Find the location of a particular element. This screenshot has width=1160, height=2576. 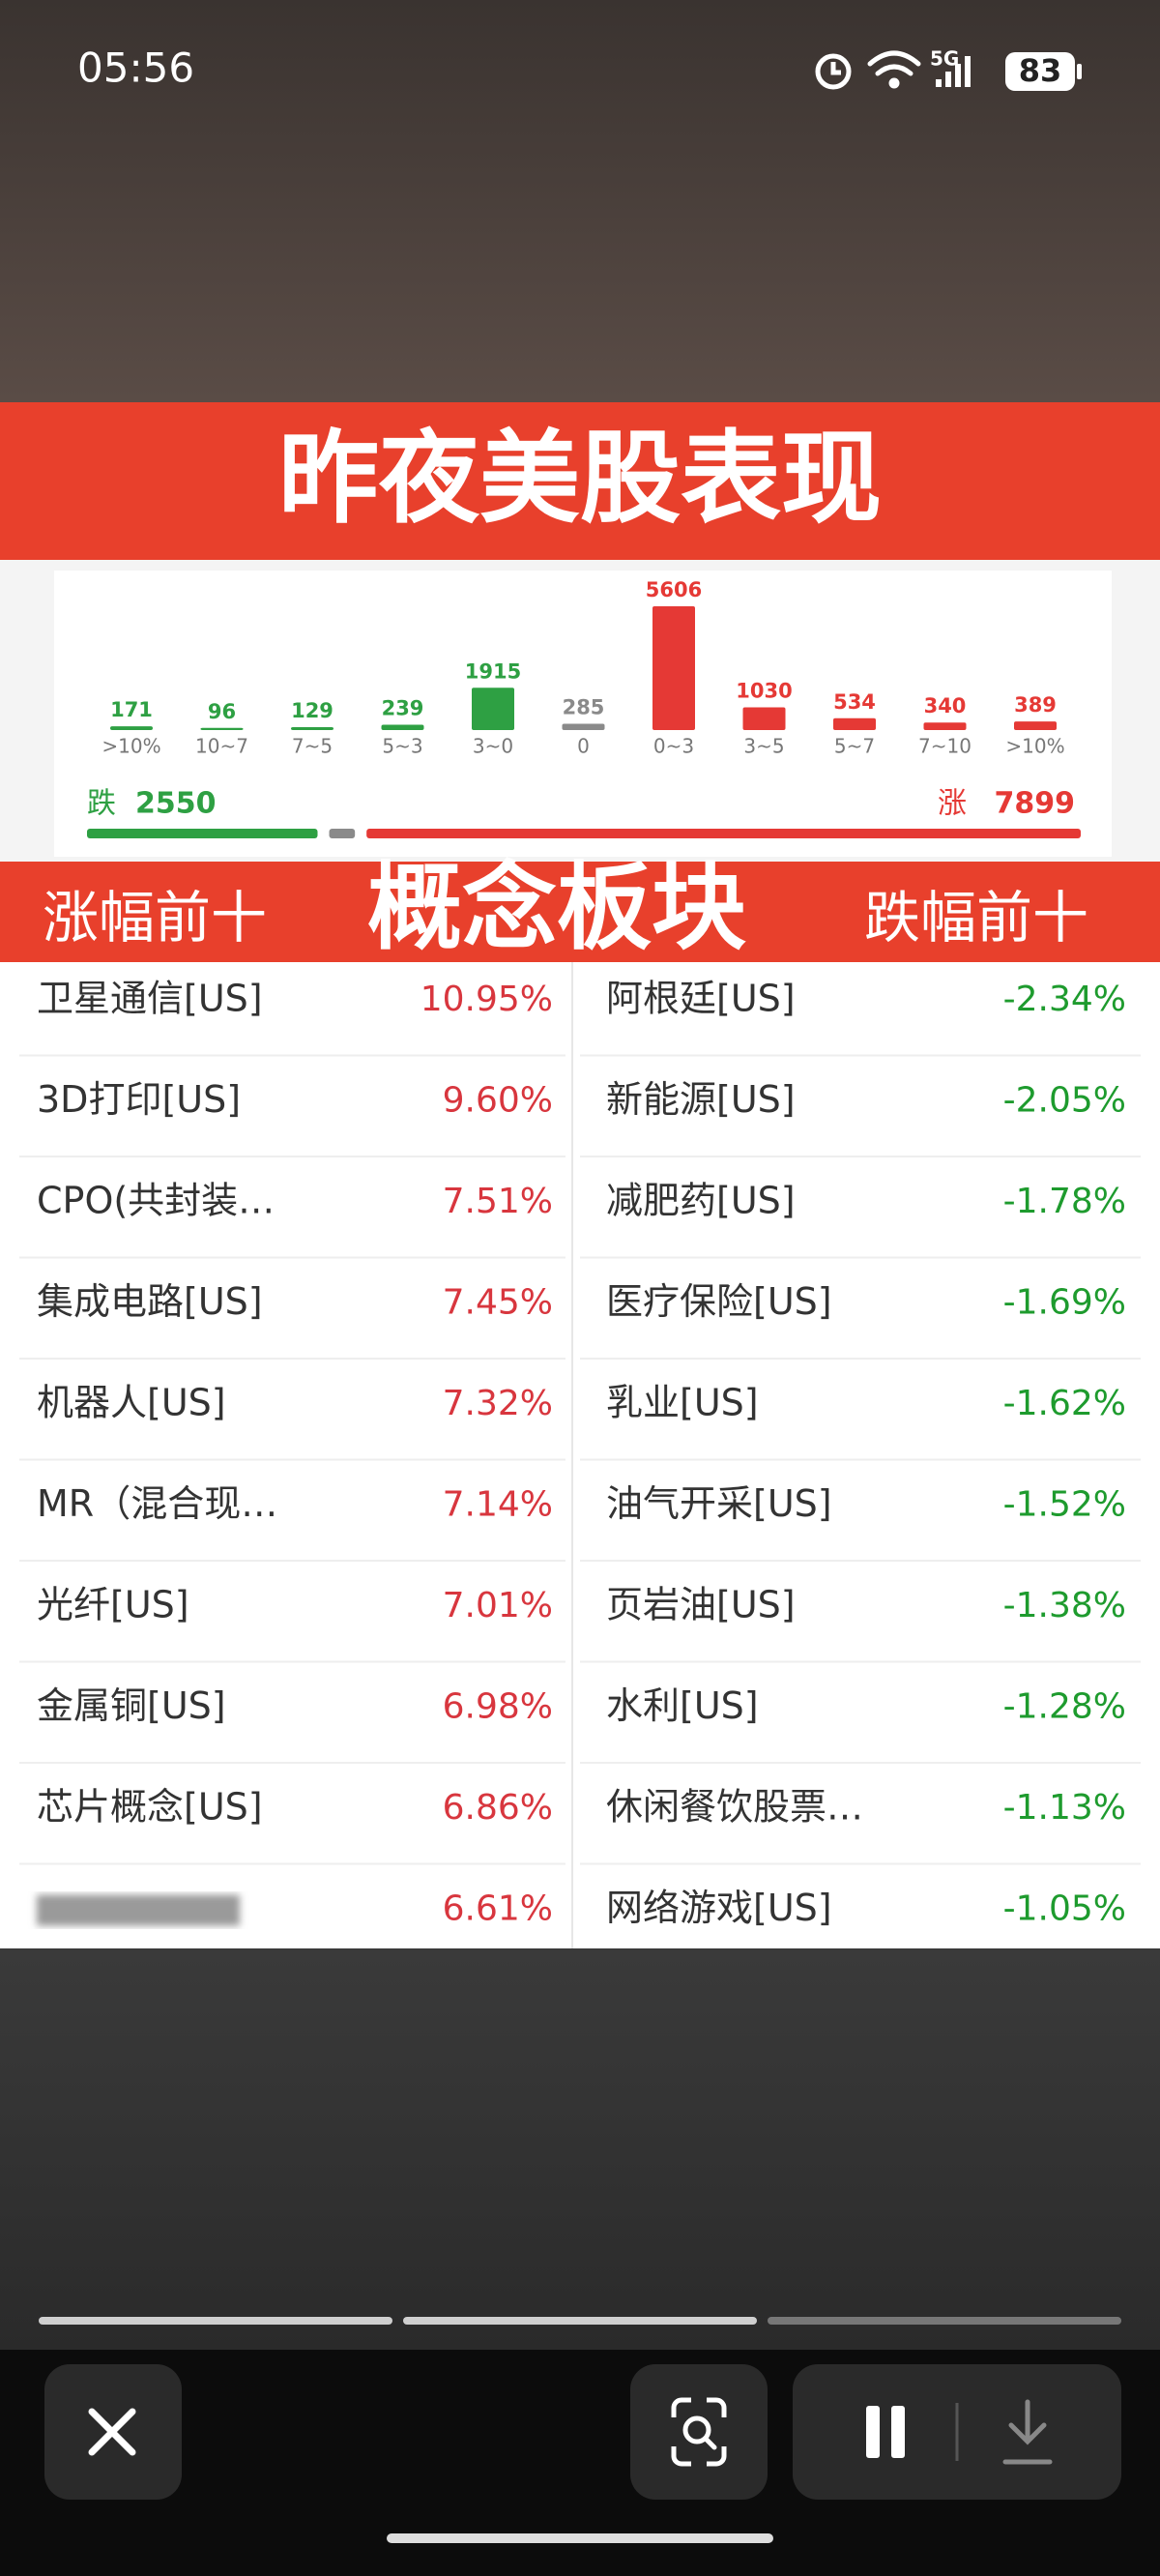

bin-label: 7~5 is located at coordinates (312, 746).